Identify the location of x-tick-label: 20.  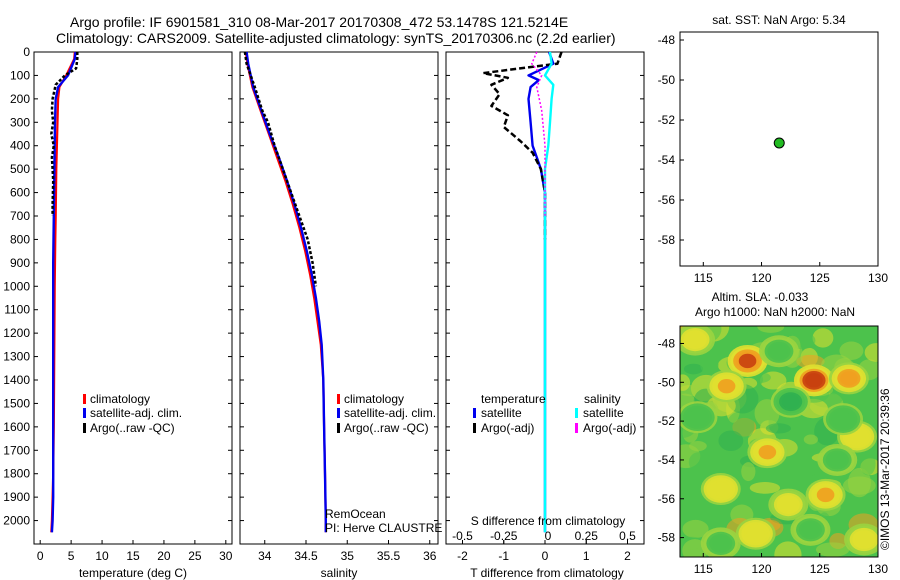
(164, 556).